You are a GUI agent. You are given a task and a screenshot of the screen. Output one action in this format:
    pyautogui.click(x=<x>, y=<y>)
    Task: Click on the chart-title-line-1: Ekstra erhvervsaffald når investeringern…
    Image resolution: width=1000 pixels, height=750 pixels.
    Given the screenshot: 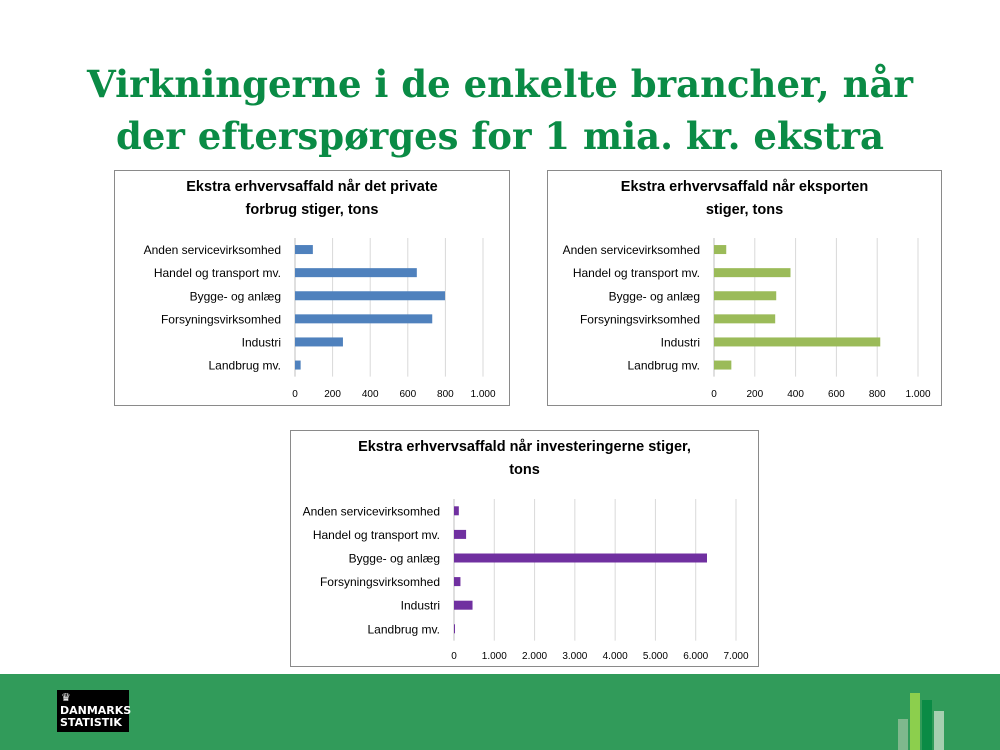 What is the action you would take?
    pyautogui.click(x=524, y=447)
    